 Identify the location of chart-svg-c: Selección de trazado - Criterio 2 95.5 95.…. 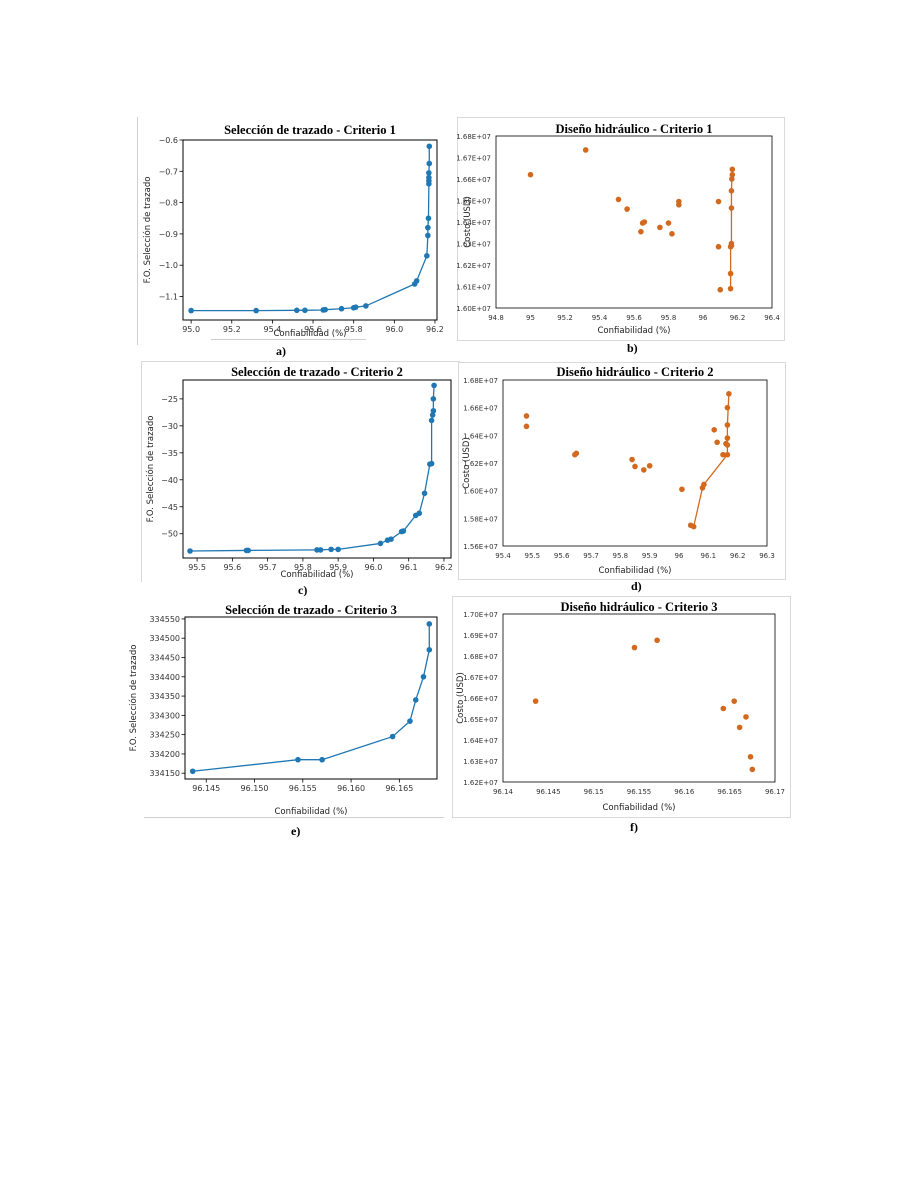
(299, 472).